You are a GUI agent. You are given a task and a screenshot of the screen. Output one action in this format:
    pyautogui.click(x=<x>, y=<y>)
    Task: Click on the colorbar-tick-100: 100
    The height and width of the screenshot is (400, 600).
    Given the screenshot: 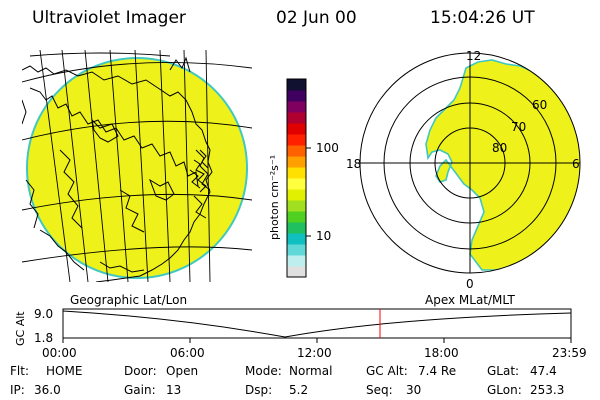 What is the action you would take?
    pyautogui.click(x=327, y=148)
    